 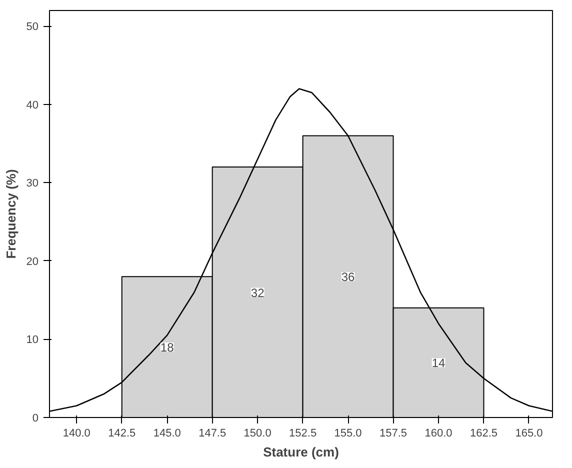 I want to click on x-tick-label: 140.0, so click(x=76, y=434).